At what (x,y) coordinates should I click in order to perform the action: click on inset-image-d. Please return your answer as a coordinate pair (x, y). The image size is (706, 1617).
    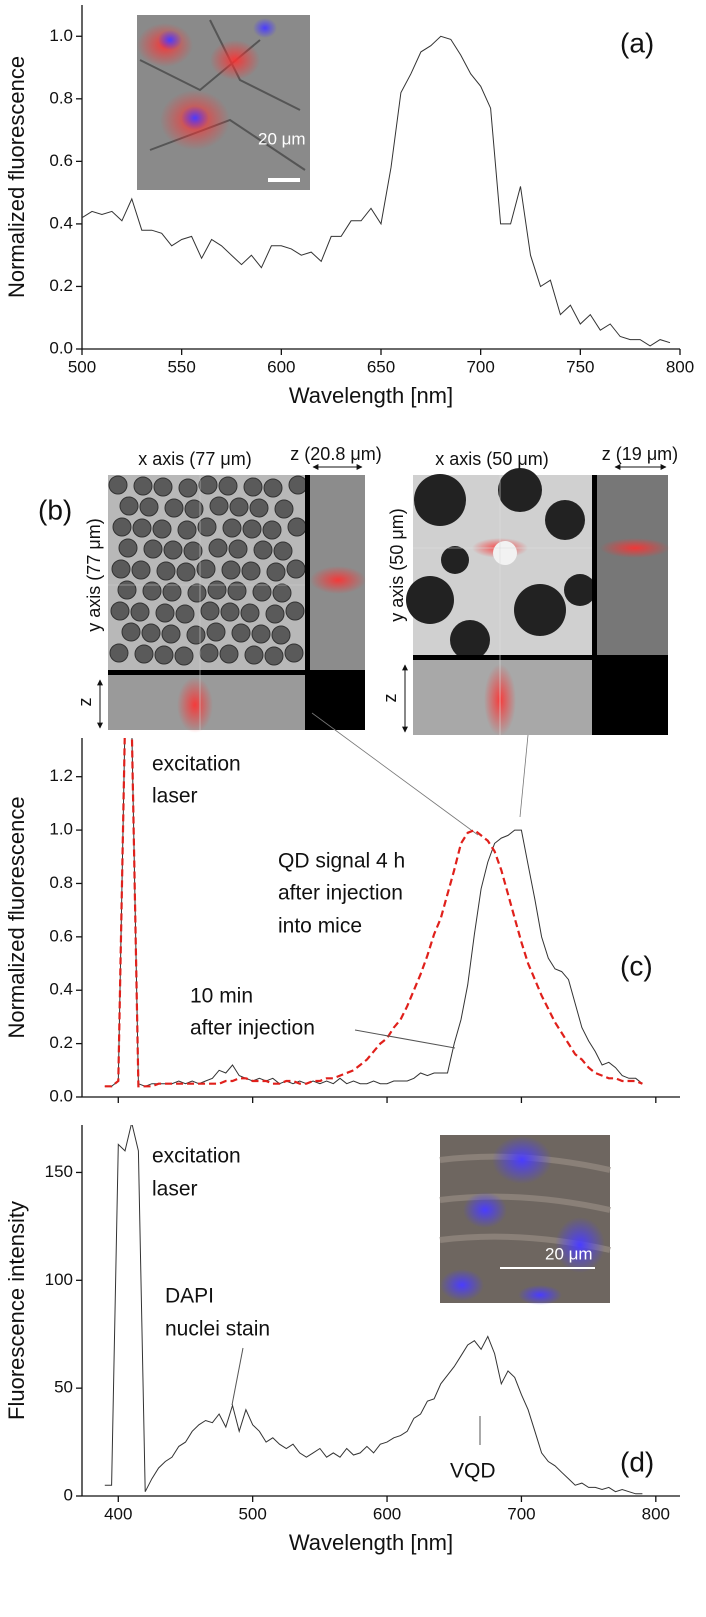
    Looking at the image, I should click on (525, 1220).